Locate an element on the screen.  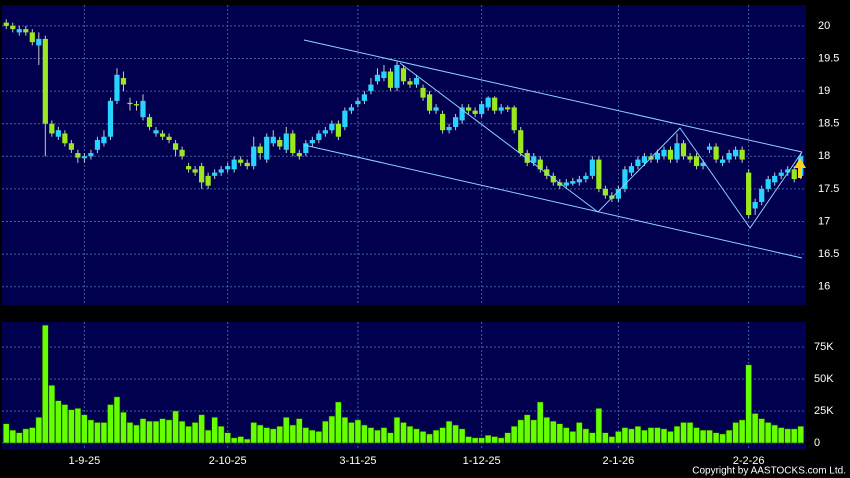
y-tick-label: 16 is located at coordinates (824, 287).